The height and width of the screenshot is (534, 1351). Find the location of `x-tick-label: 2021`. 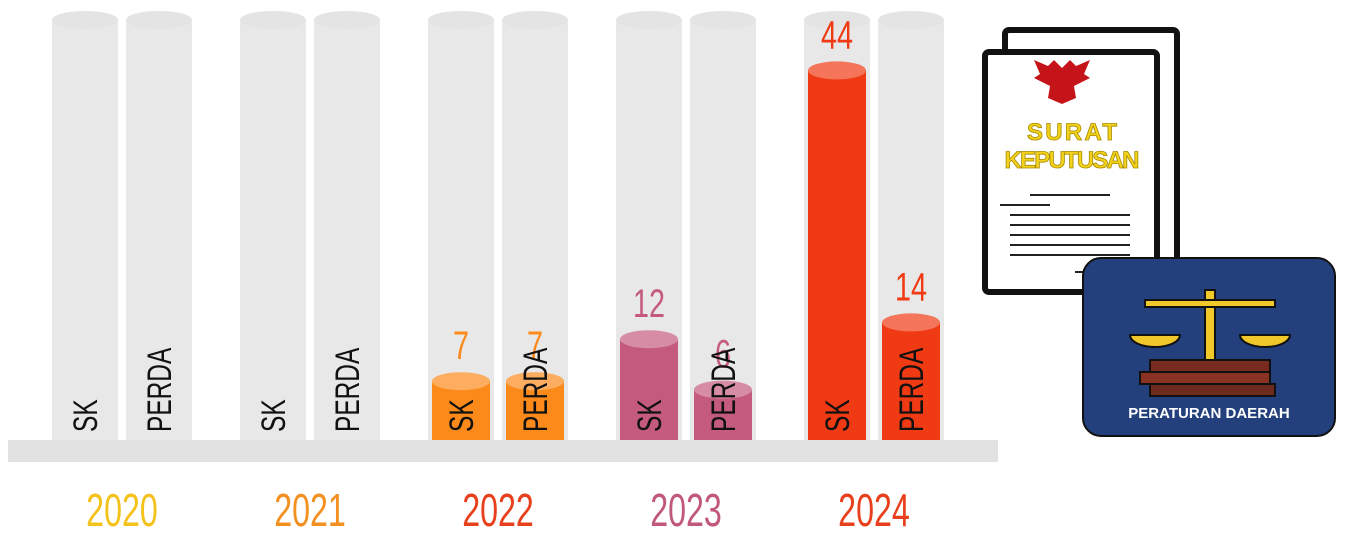

x-tick-label: 2021 is located at coordinates (310, 509).